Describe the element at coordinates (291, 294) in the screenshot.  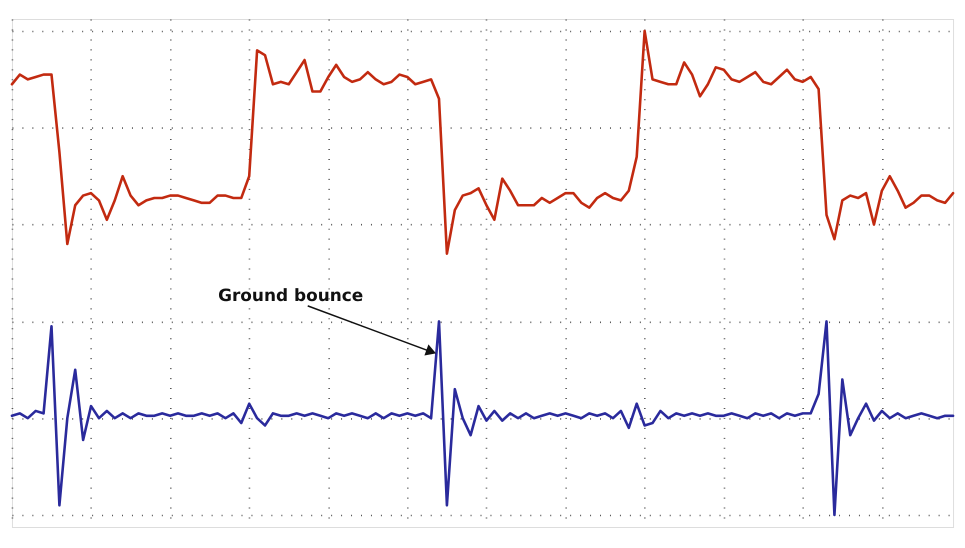
I see `annotation: Ground bounce` at that location.